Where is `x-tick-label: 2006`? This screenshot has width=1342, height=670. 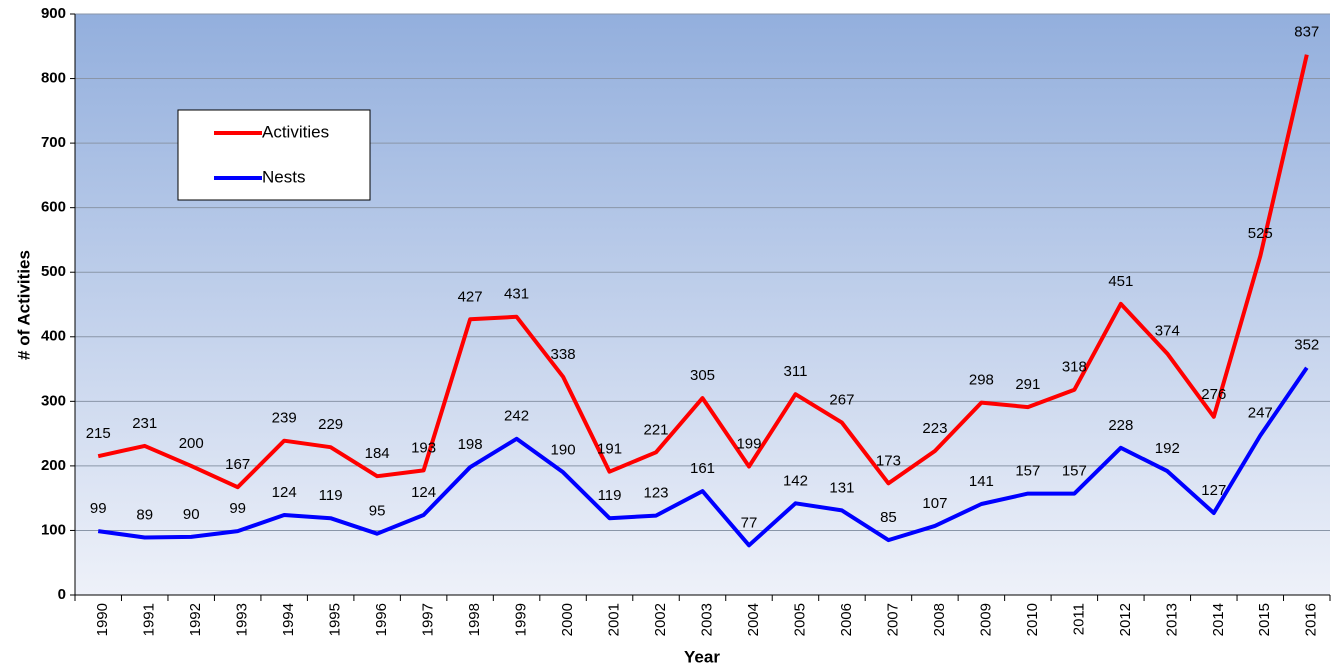 x-tick-label: 2006 is located at coordinates (846, 619).